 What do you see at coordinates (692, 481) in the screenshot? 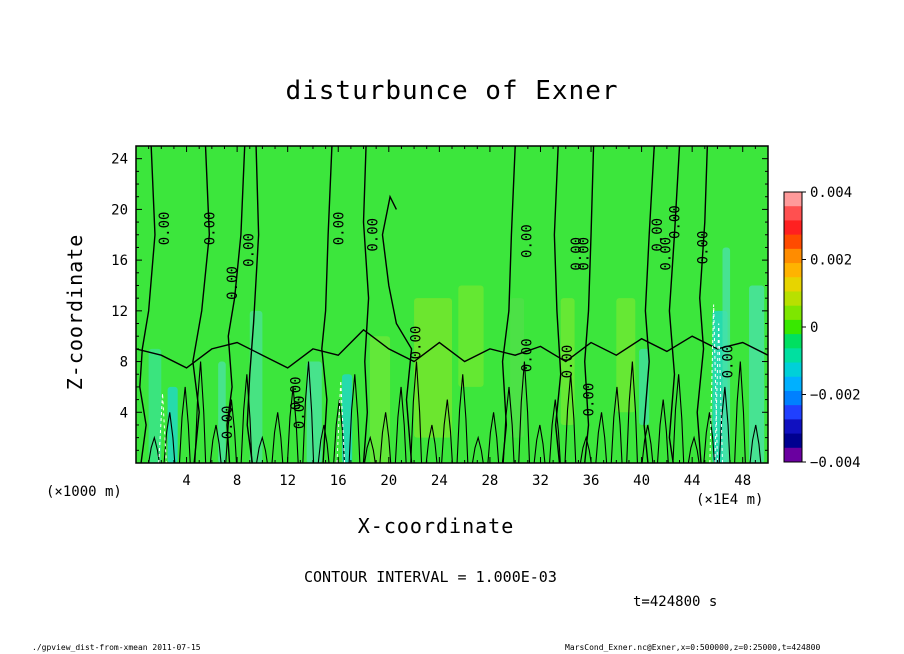
I see `x-tick-label: 44` at bounding box center [692, 481].